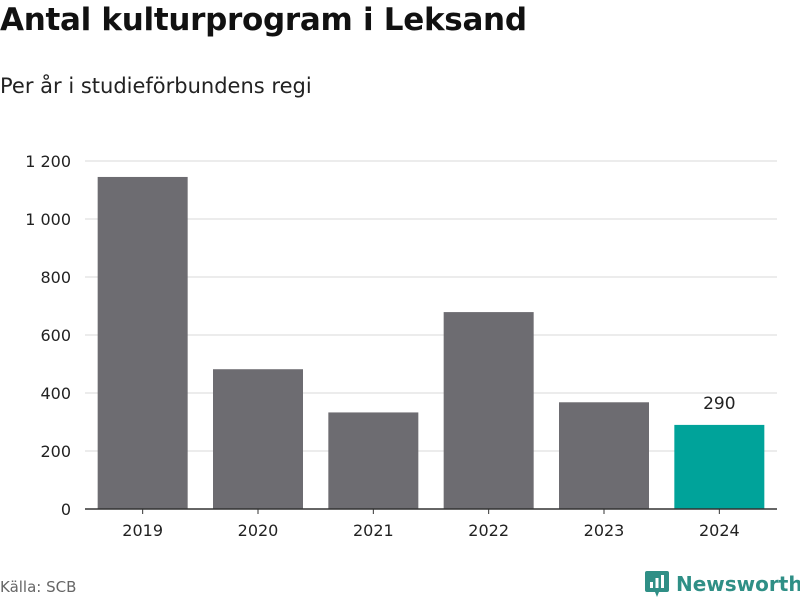  Describe the element at coordinates (604, 530) in the screenshot. I see `x-tick-label: 2023` at that location.